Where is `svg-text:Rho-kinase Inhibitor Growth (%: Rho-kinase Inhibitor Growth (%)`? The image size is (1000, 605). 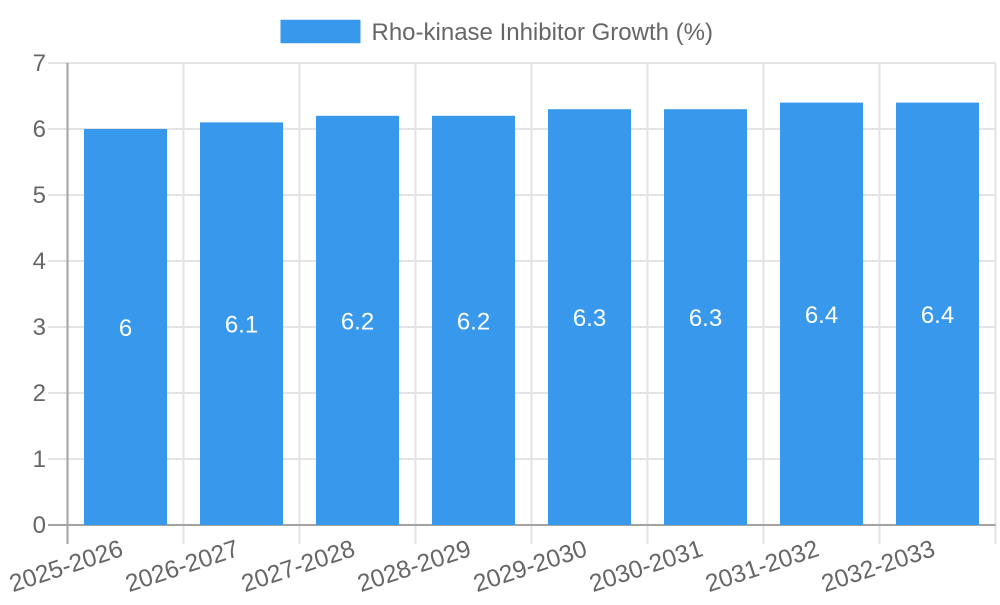
svg-text:Rho-kinase Inhibitor Growth (%: Rho-kinase Inhibitor Growth (%) is located at coordinates (542, 32).